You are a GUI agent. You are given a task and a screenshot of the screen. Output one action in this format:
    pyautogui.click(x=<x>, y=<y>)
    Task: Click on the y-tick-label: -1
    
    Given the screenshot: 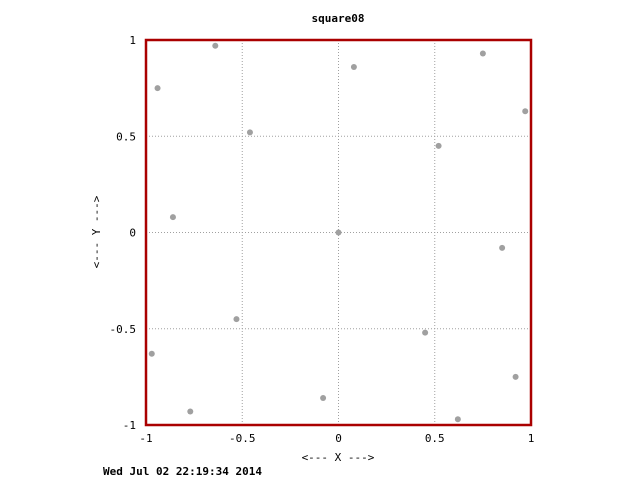 What is the action you would take?
    pyautogui.click(x=129, y=425)
    